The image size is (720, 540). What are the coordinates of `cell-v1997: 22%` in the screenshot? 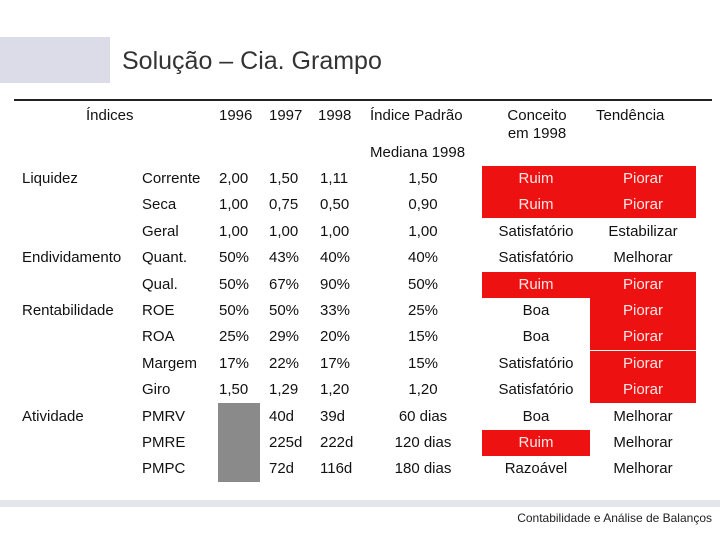 It's located at (284, 363).